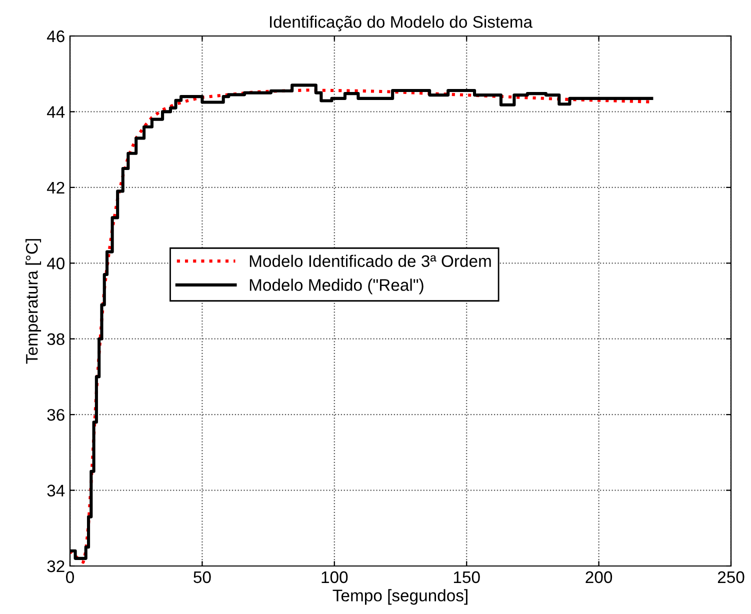 Image resolution: width=751 pixels, height=614 pixels. Describe the element at coordinates (55, 339) in the screenshot. I see `y-tick-label: 38` at that location.